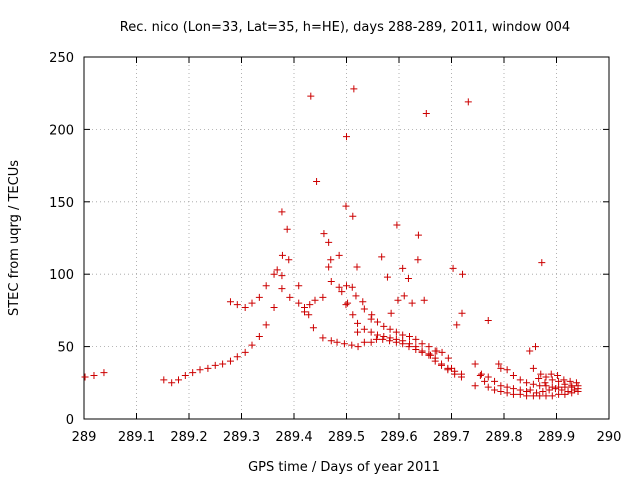 The image size is (640, 480). I want to click on x-tick-label: 289.1, so click(136, 437).